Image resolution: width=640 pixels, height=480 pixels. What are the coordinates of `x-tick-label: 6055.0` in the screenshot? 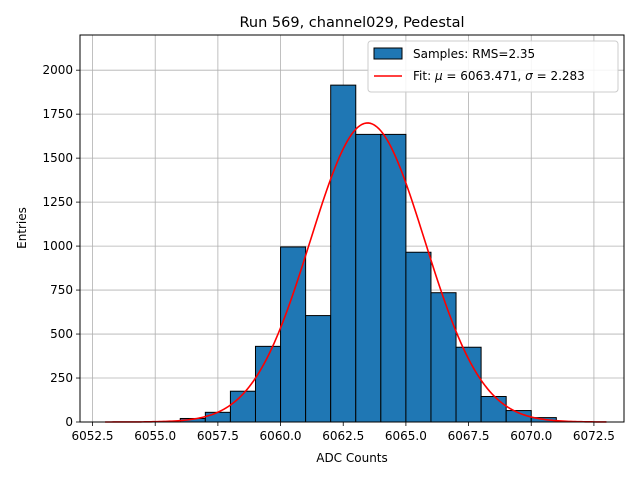 It's located at (155, 436).